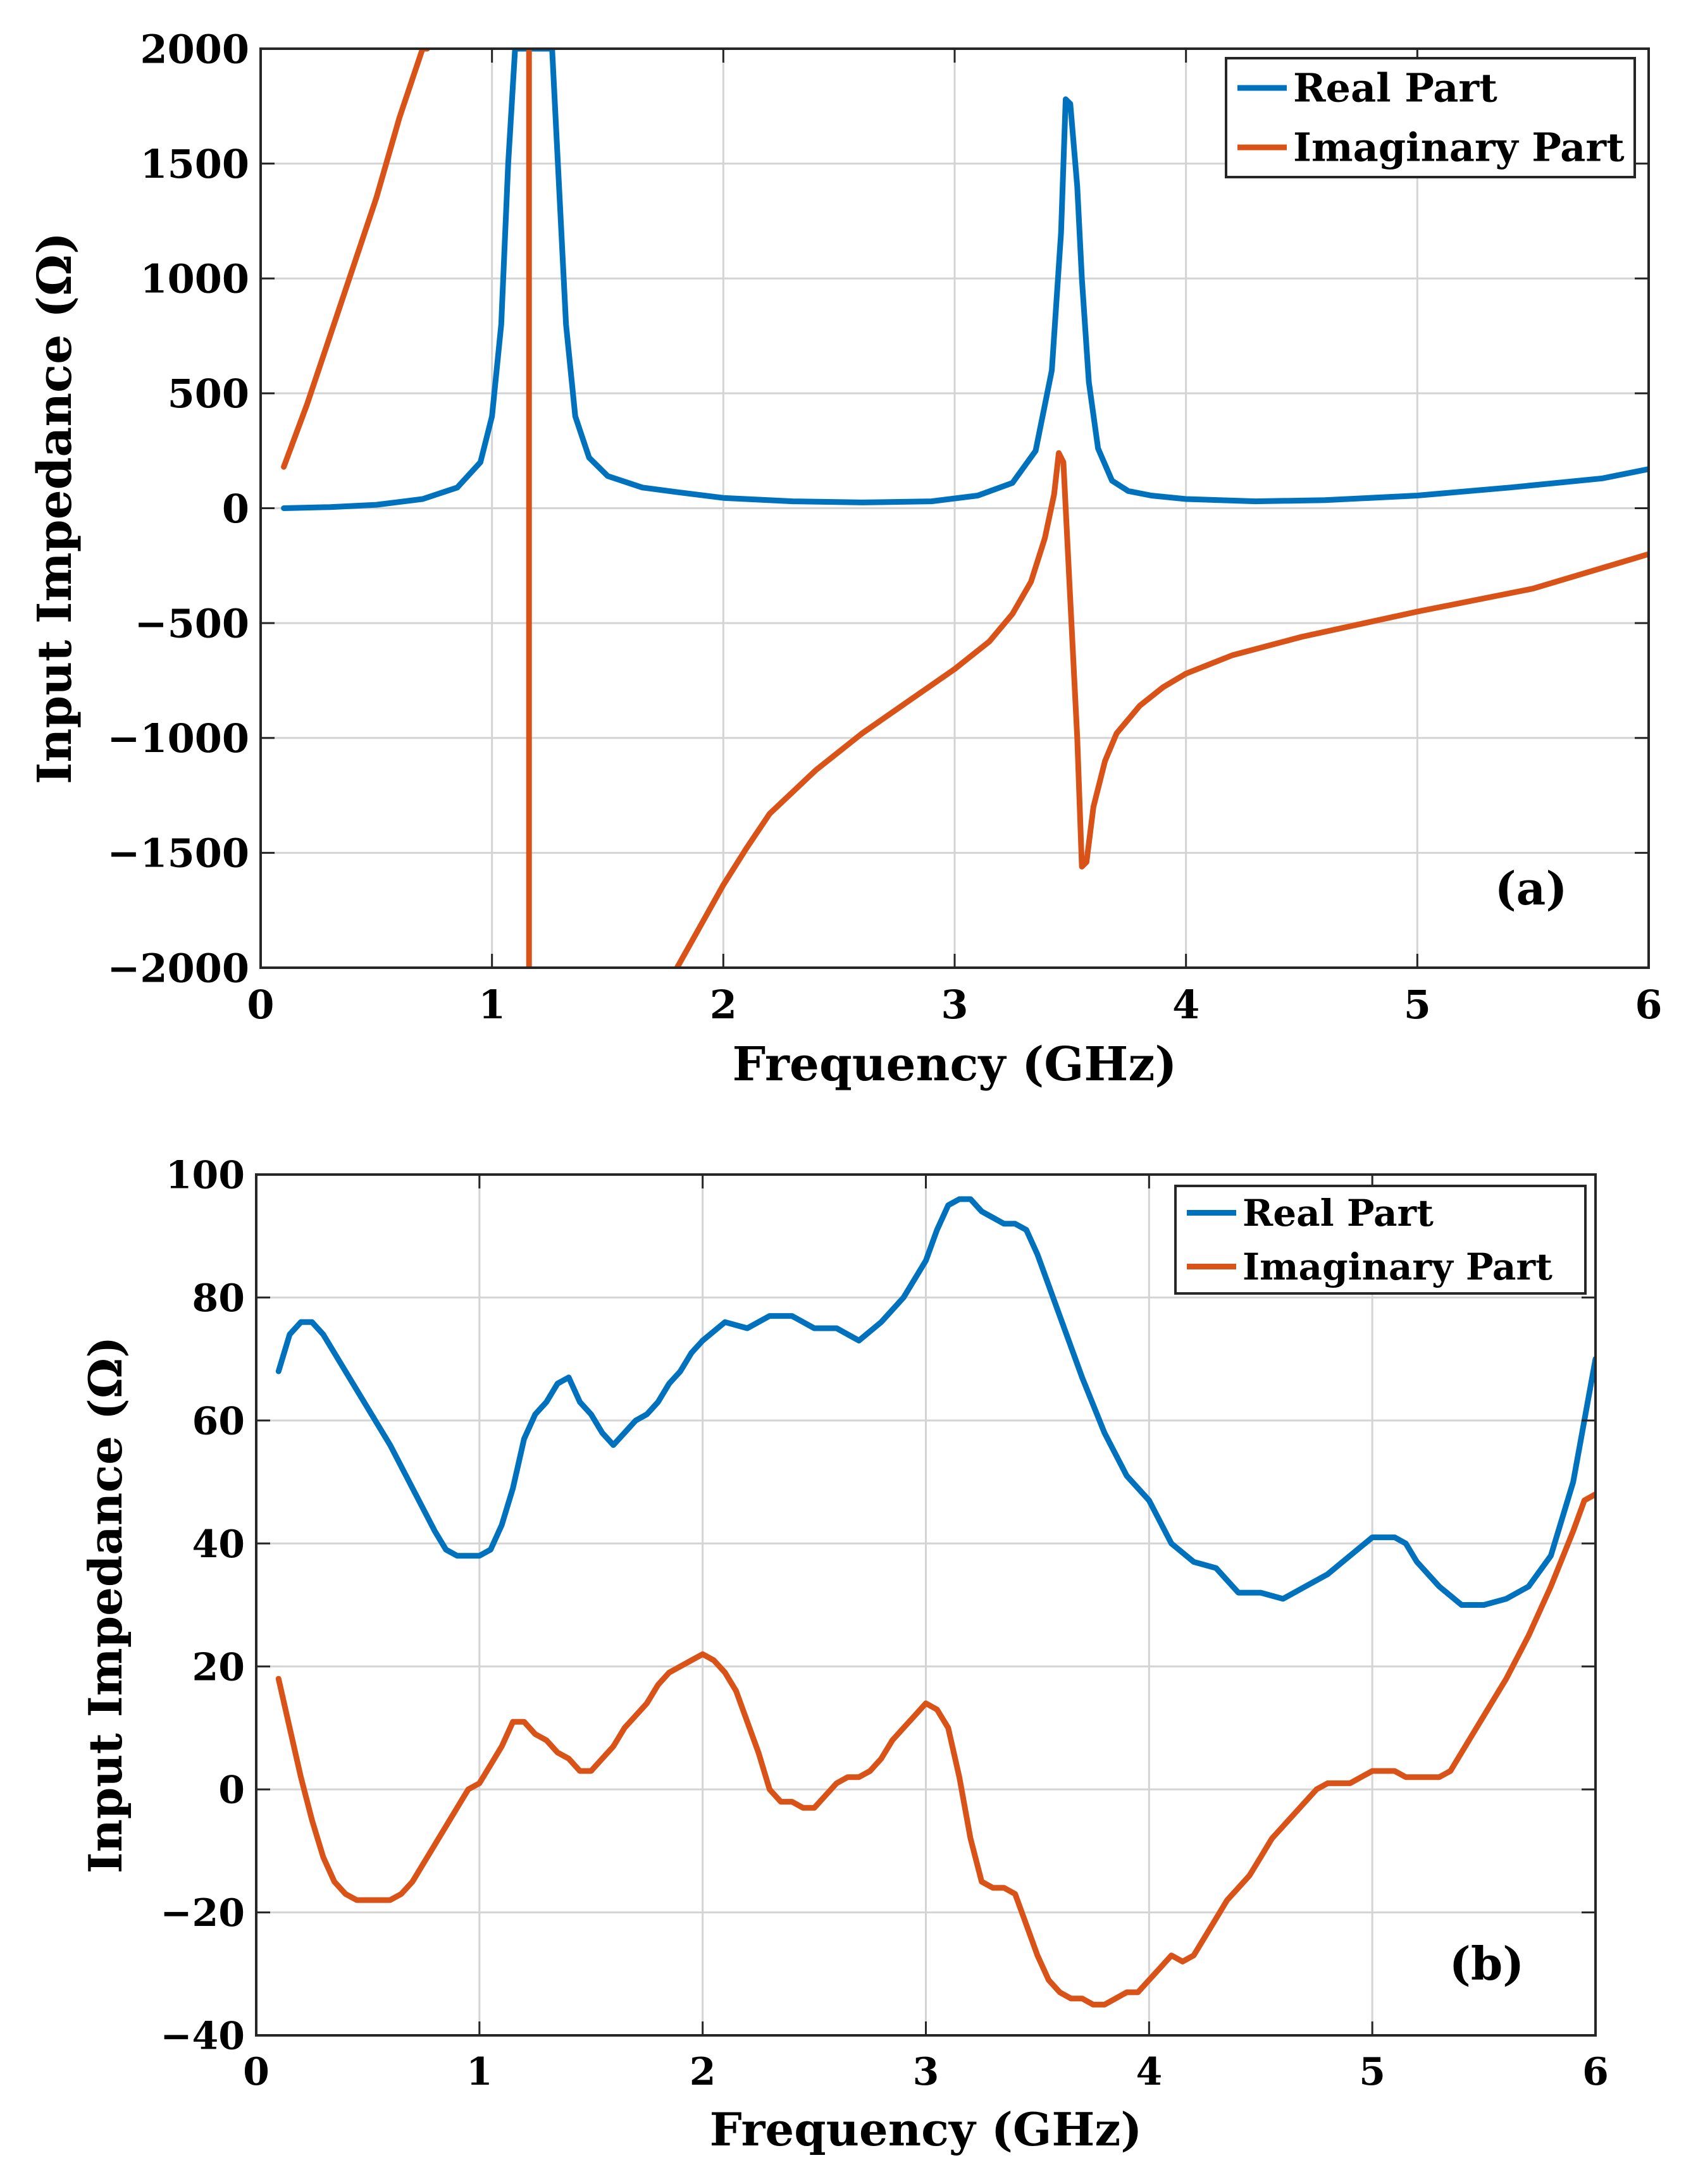 Image resolution: width=1698 pixels, height=2184 pixels. I want to click on y-tick-label: 500, so click(208, 394).